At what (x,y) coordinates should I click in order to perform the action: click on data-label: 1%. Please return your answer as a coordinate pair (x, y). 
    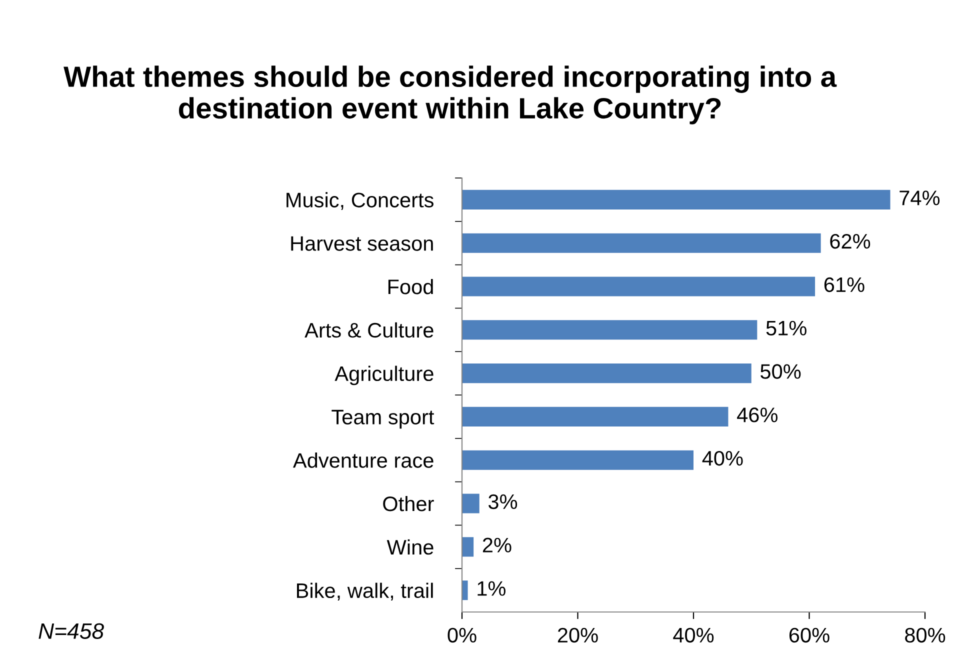
    Looking at the image, I should click on (492, 588).